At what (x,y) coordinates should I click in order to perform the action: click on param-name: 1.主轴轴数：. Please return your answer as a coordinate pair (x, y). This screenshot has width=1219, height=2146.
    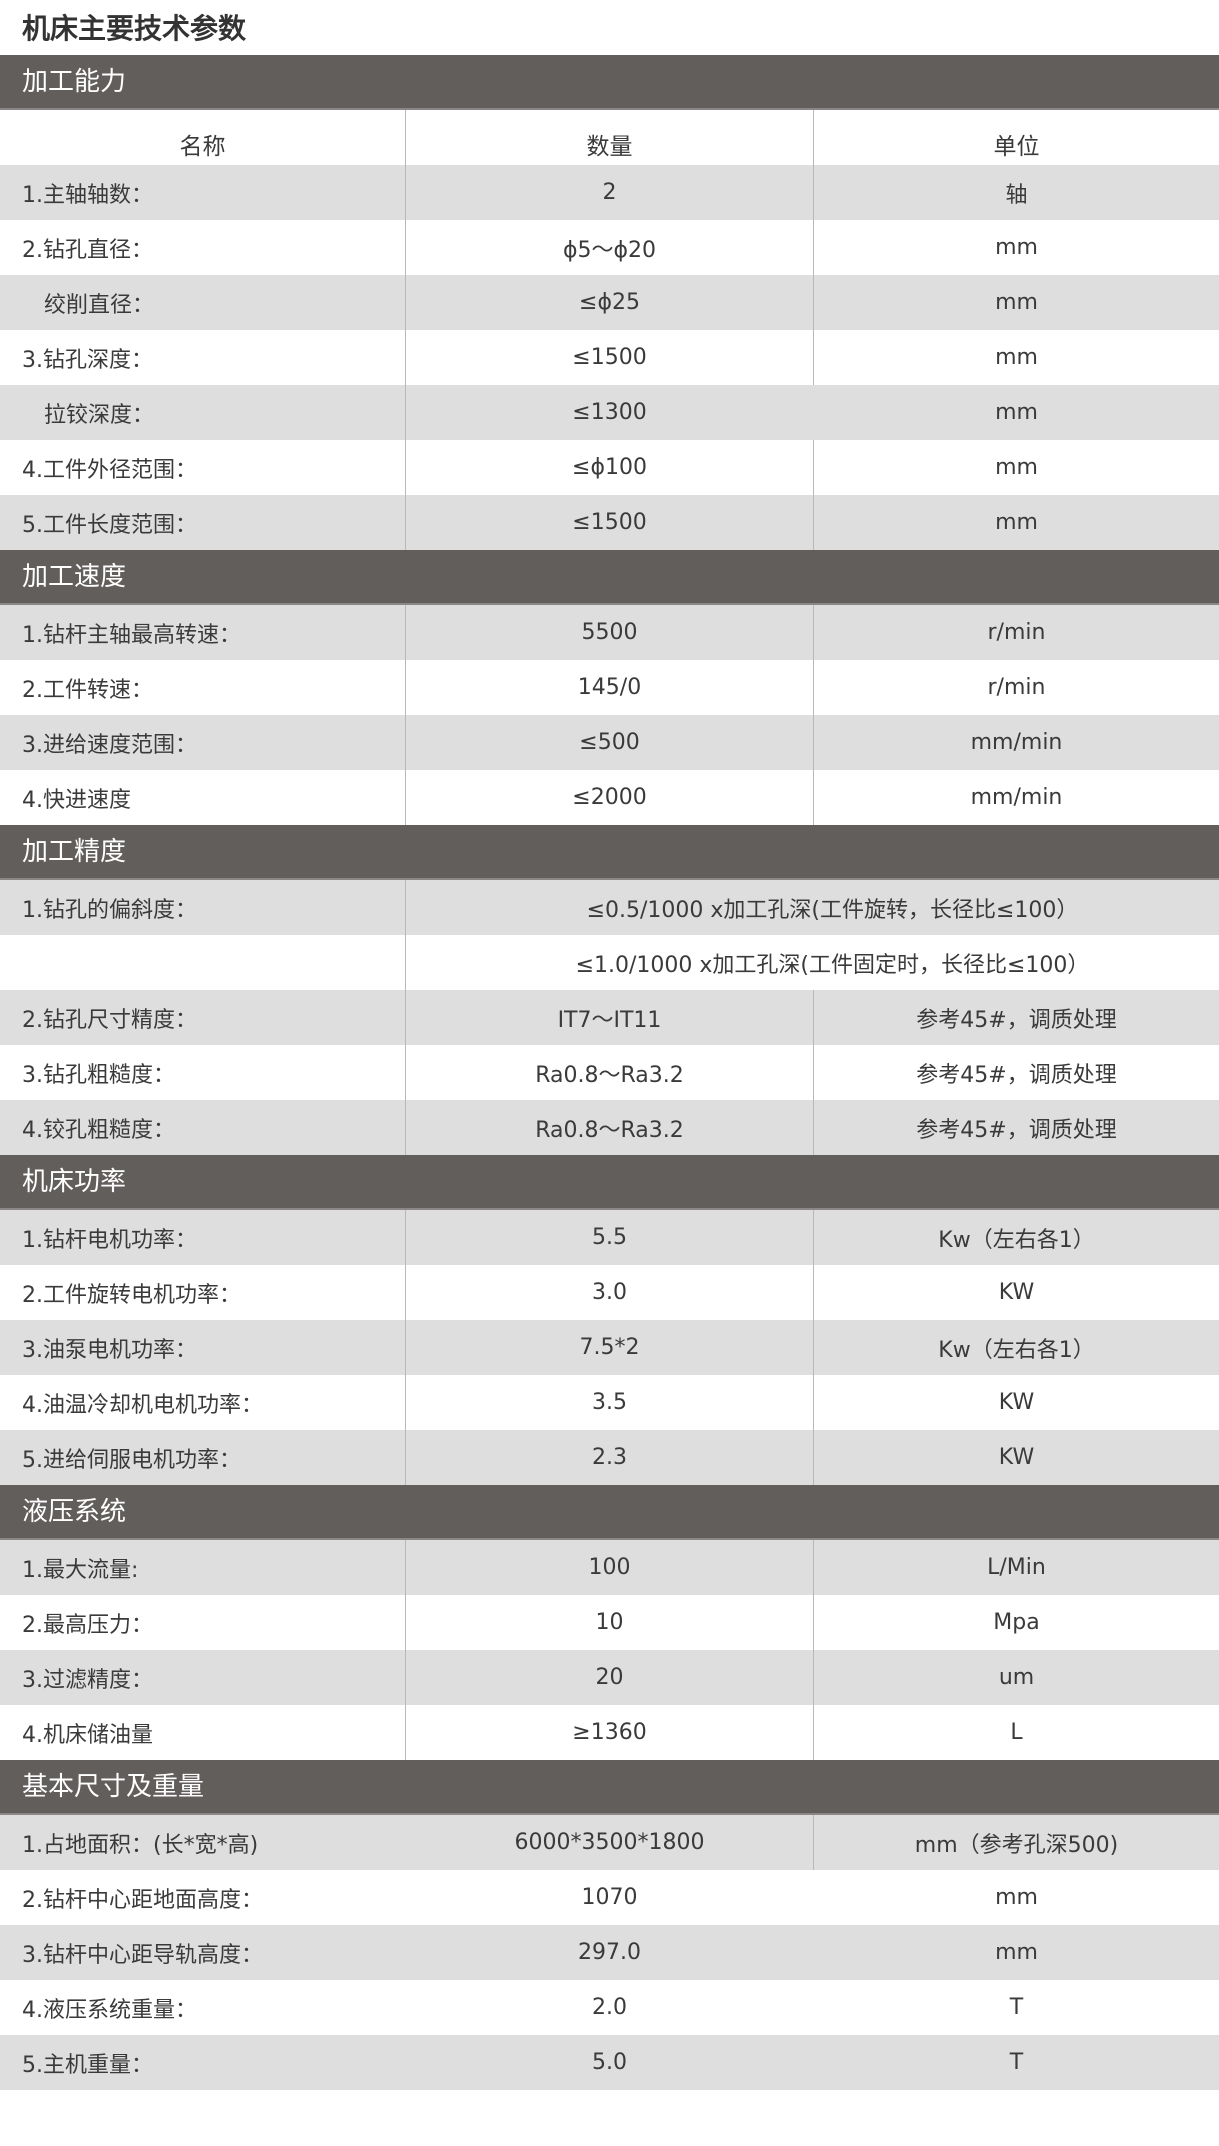
    Looking at the image, I should click on (203, 192).